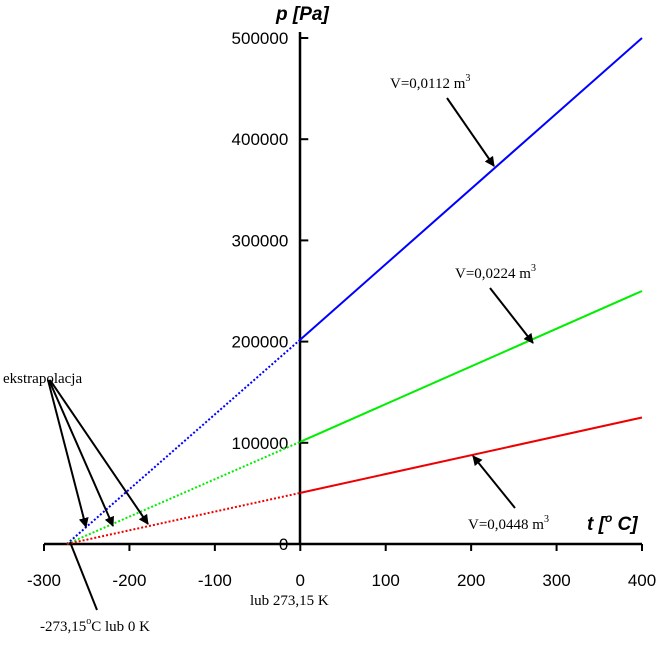 Image resolution: width=667 pixels, height=650 pixels. I want to click on series-label-v0224-text: V=0,0224 m, so click(493, 274).